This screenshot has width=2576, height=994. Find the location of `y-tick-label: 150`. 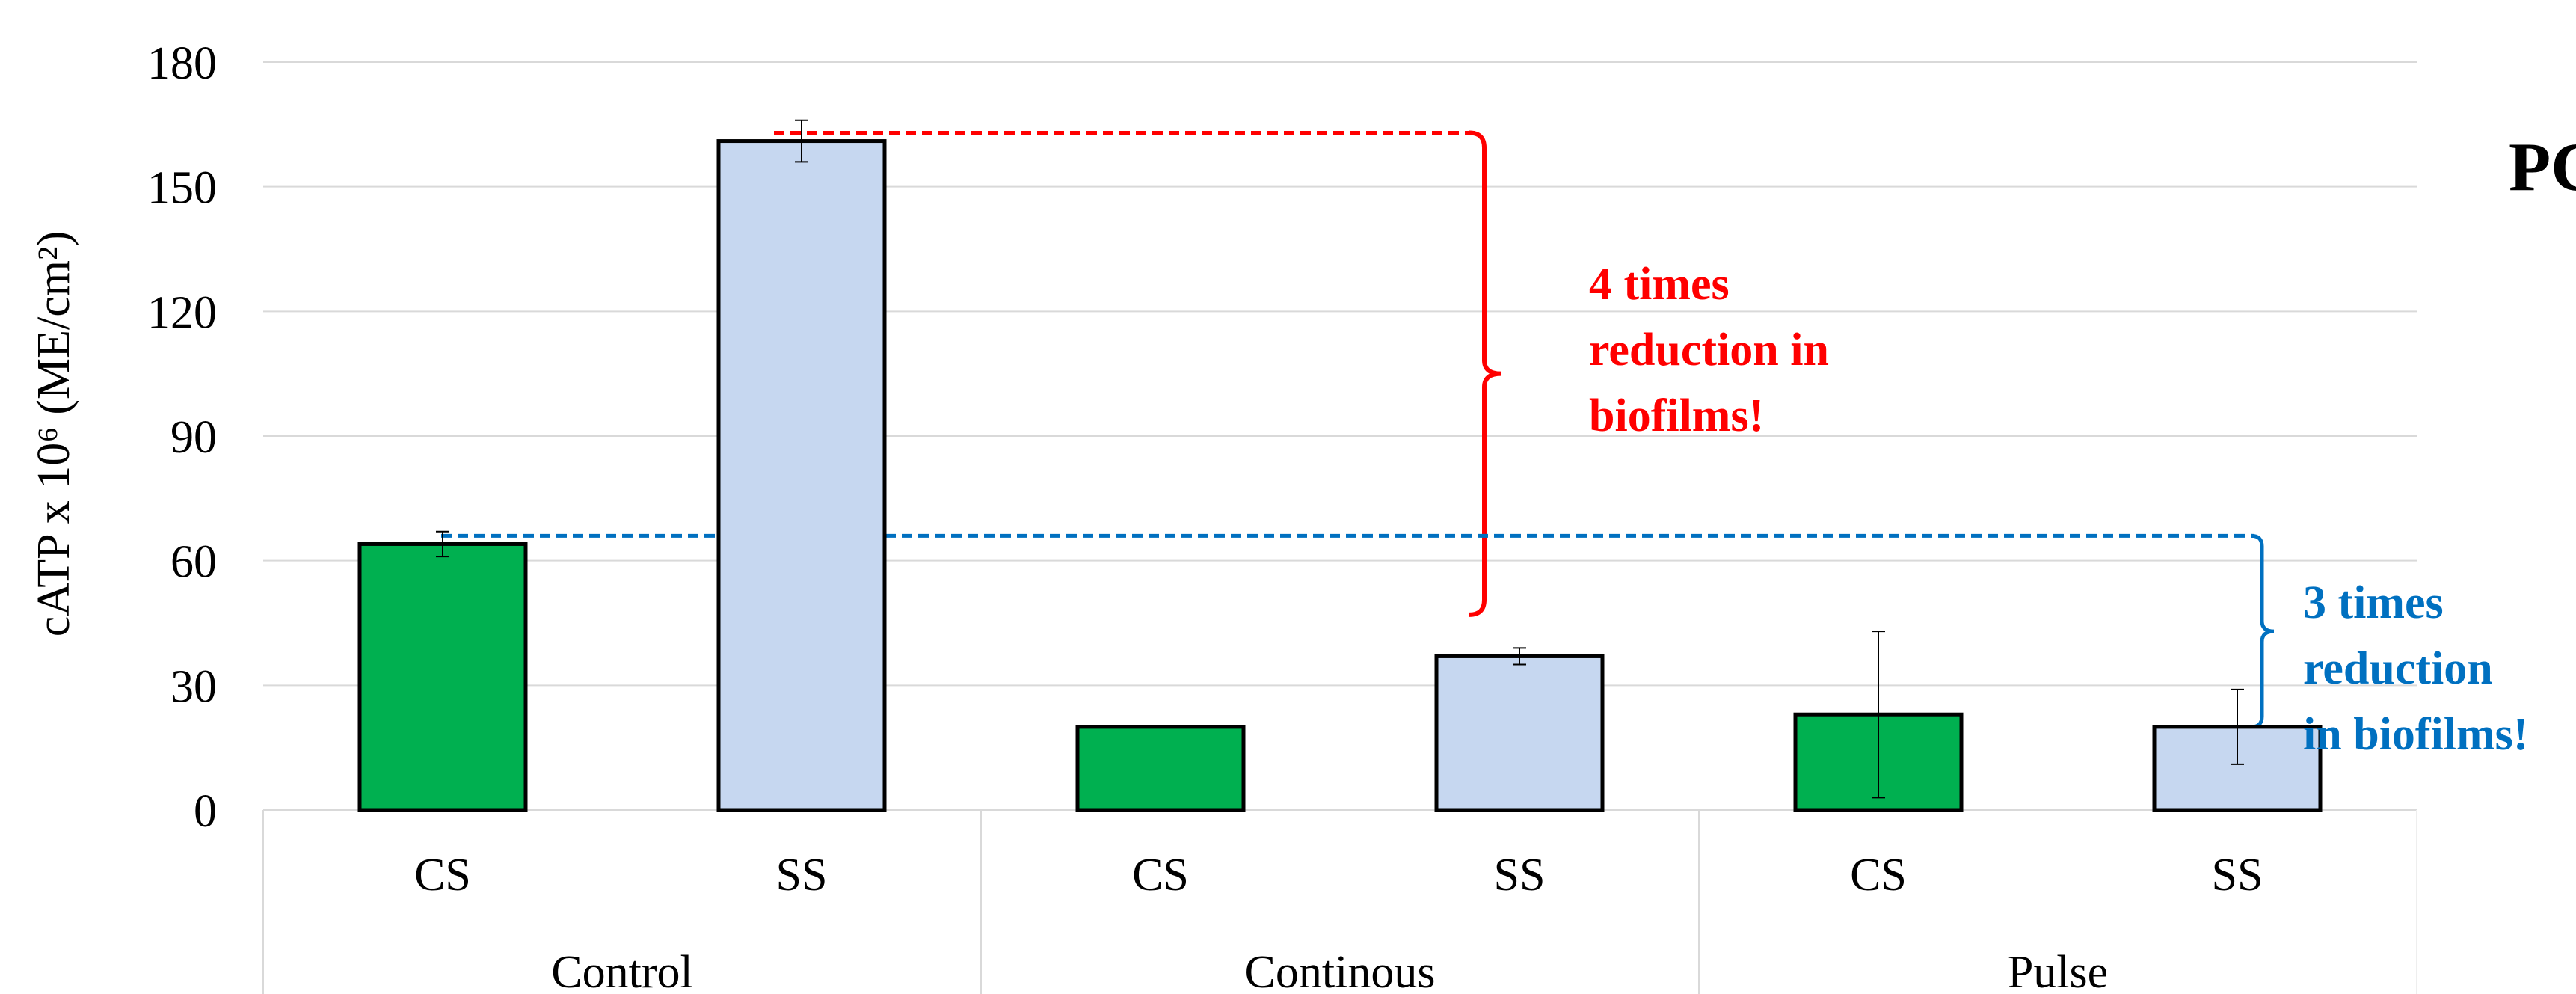

y-tick-label: 150 is located at coordinates (182, 188).